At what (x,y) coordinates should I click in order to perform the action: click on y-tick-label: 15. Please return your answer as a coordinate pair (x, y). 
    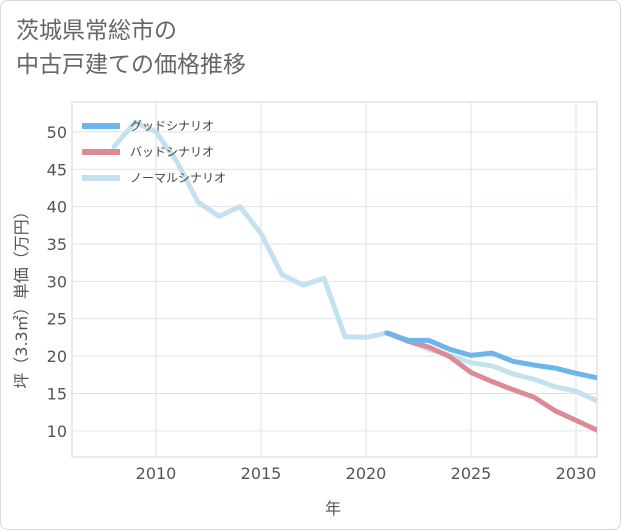
    Looking at the image, I should click on (57, 393).